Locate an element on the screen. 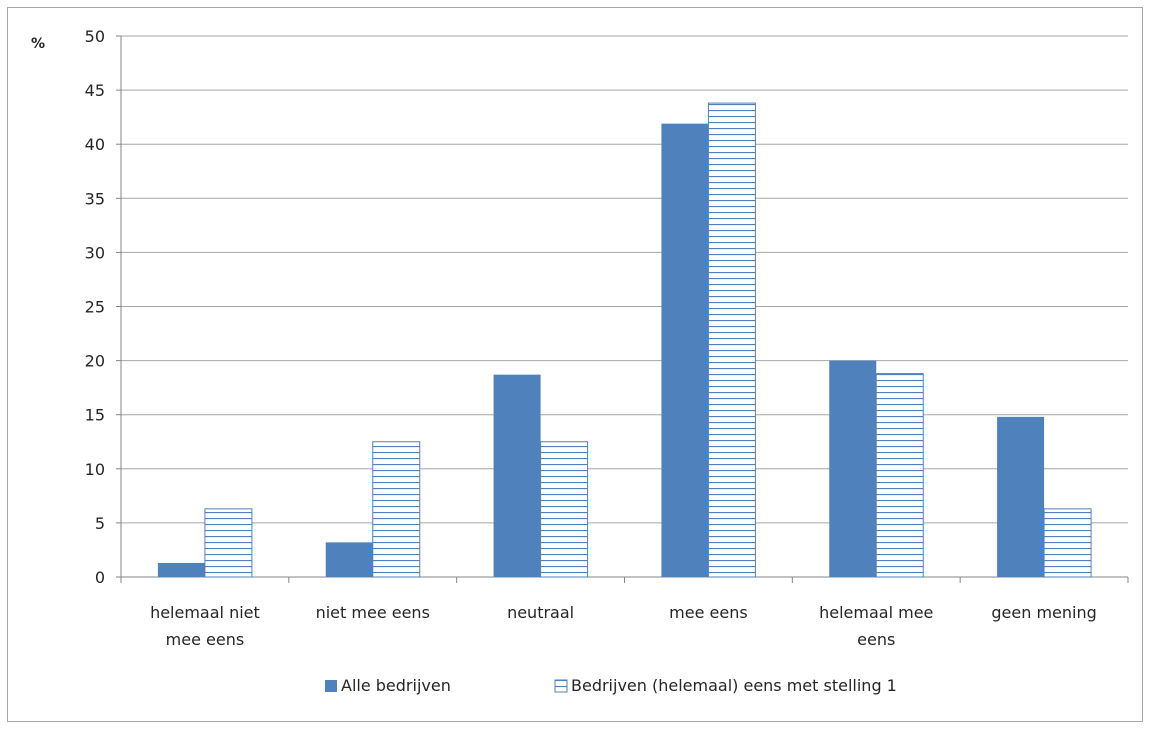 The height and width of the screenshot is (729, 1150). x-tick-label: niet mee eens is located at coordinates (373, 612).